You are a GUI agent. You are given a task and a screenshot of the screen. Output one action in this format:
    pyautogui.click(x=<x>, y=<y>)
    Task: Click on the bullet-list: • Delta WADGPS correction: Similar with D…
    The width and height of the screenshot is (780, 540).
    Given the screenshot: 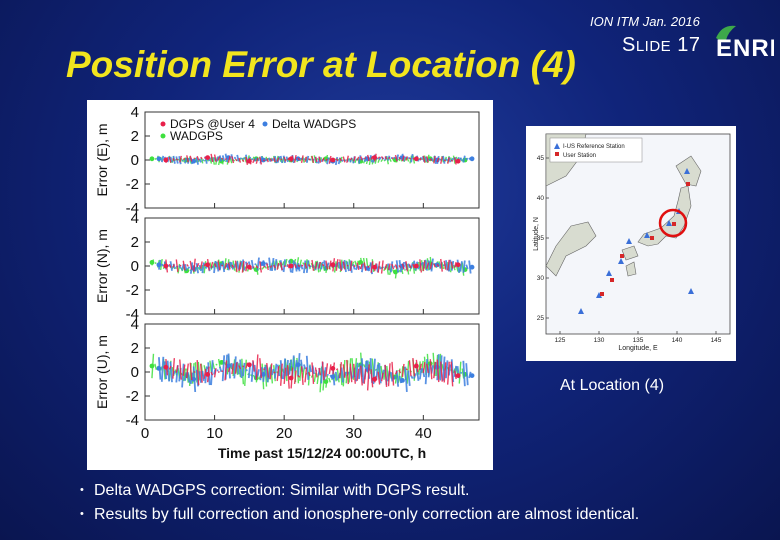 What is the action you would take?
    pyautogui.click(x=359, y=506)
    